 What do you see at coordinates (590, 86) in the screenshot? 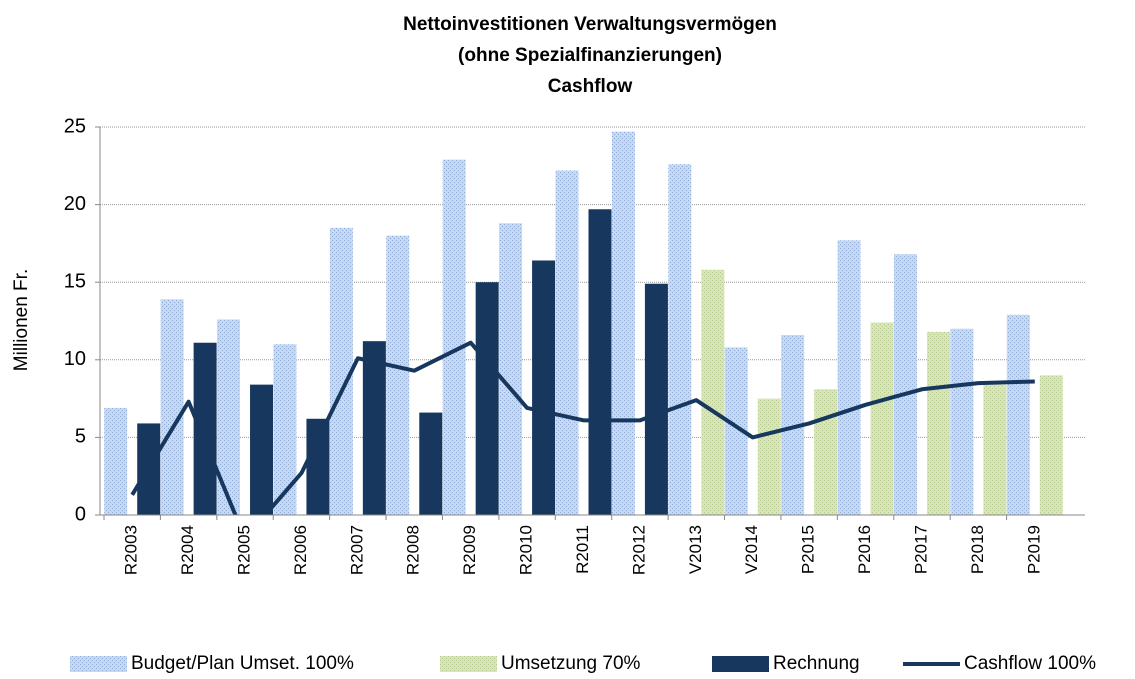
I see `chart-title: Cashflow` at bounding box center [590, 86].